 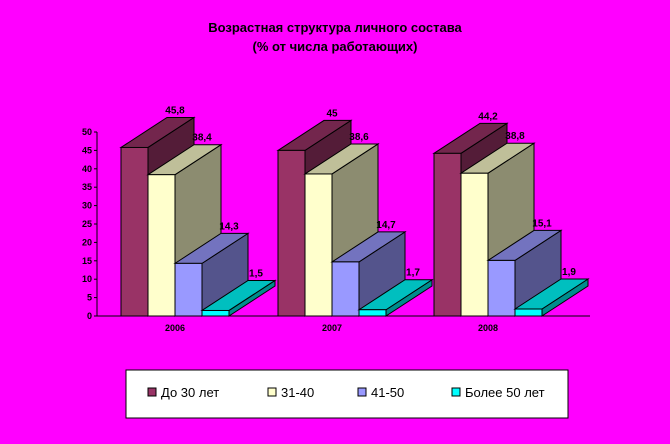 I want to click on y-tick-label: 15, so click(x=87, y=261).